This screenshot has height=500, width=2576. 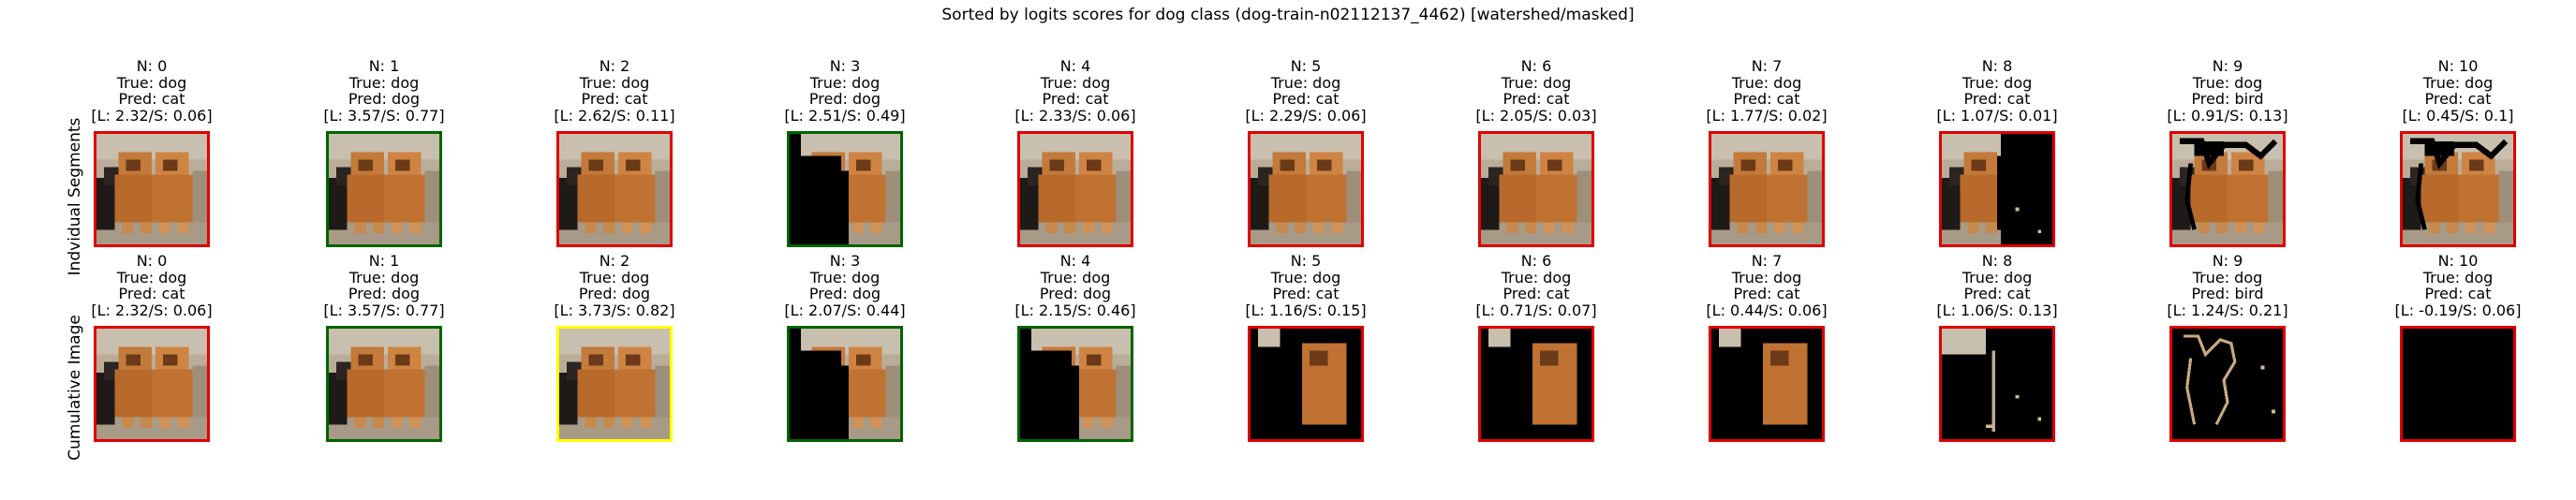 I want to click on caption-score: [L: 0.71/S: 0.07], so click(x=1536, y=310).